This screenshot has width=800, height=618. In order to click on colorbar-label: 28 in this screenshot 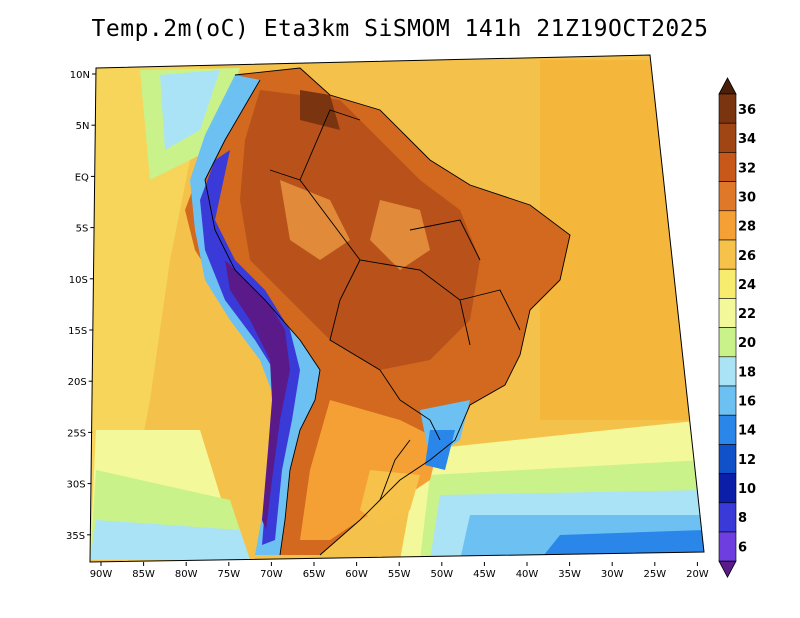, I will do `click(747, 227)`.